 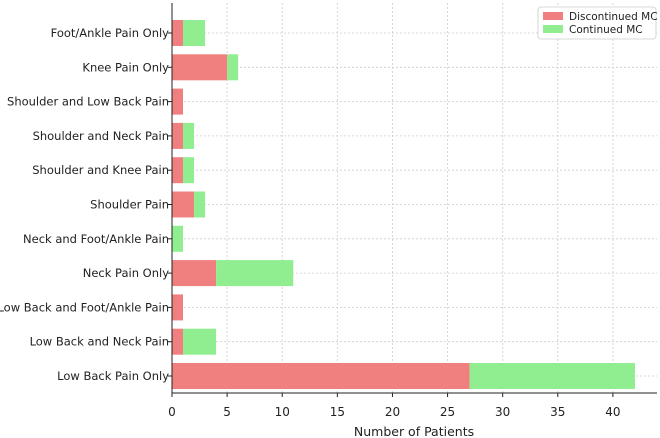 What do you see at coordinates (100, 170) in the screenshot?
I see `category-label: Shoulder and Knee Pain` at bounding box center [100, 170].